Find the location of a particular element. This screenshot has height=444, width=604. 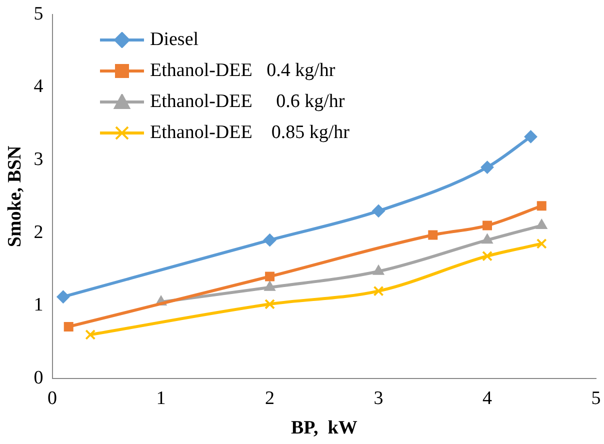

y-tick-label: 2 is located at coordinates (39, 232).